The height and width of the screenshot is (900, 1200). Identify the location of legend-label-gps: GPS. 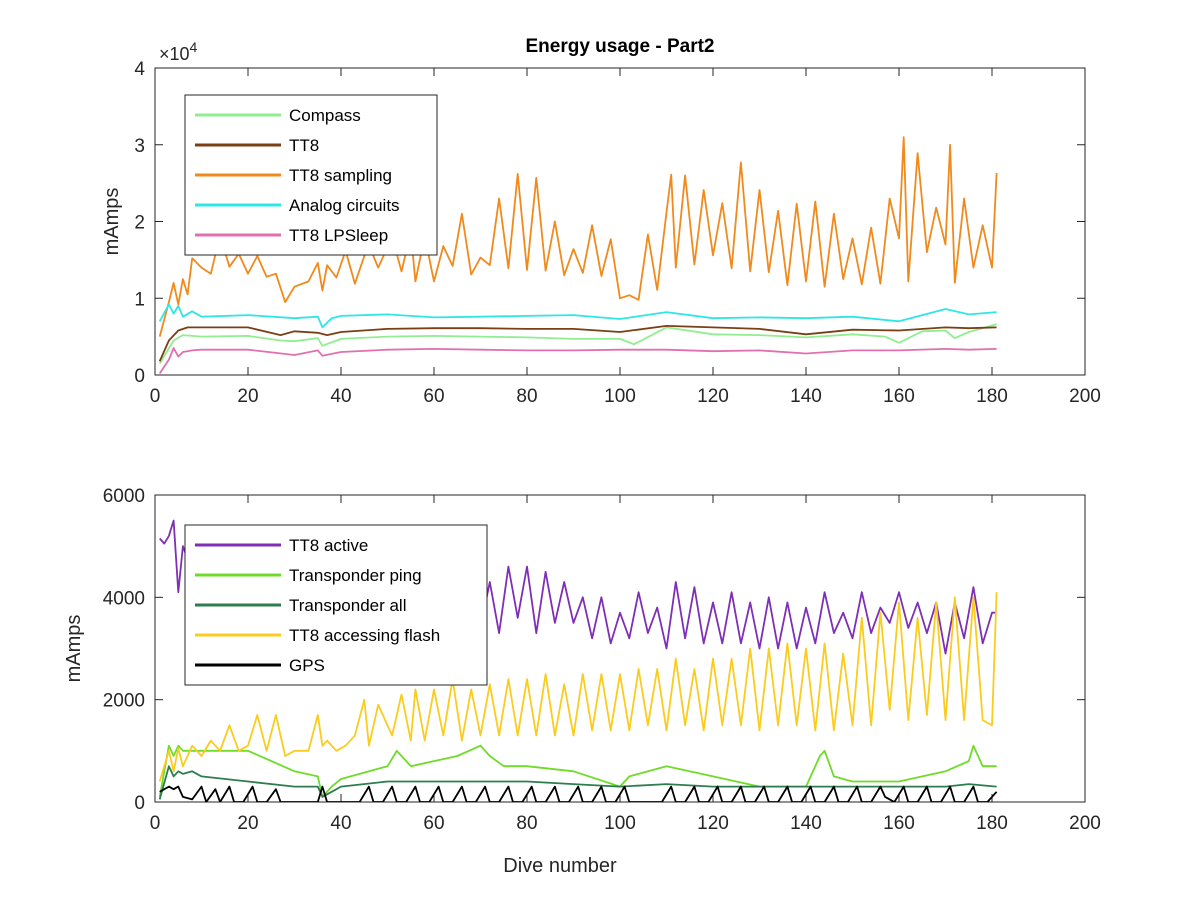
(307, 665).